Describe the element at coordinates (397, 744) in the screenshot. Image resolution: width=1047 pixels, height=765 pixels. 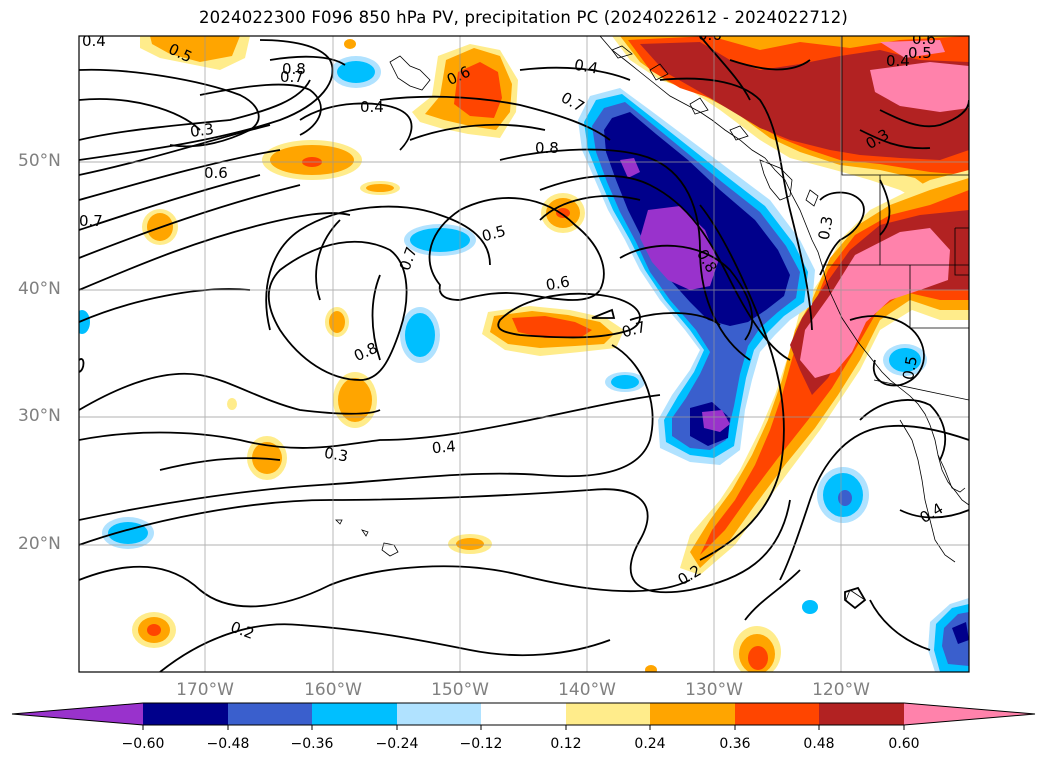
I see `colorbar-tick-label: −0.24` at that location.